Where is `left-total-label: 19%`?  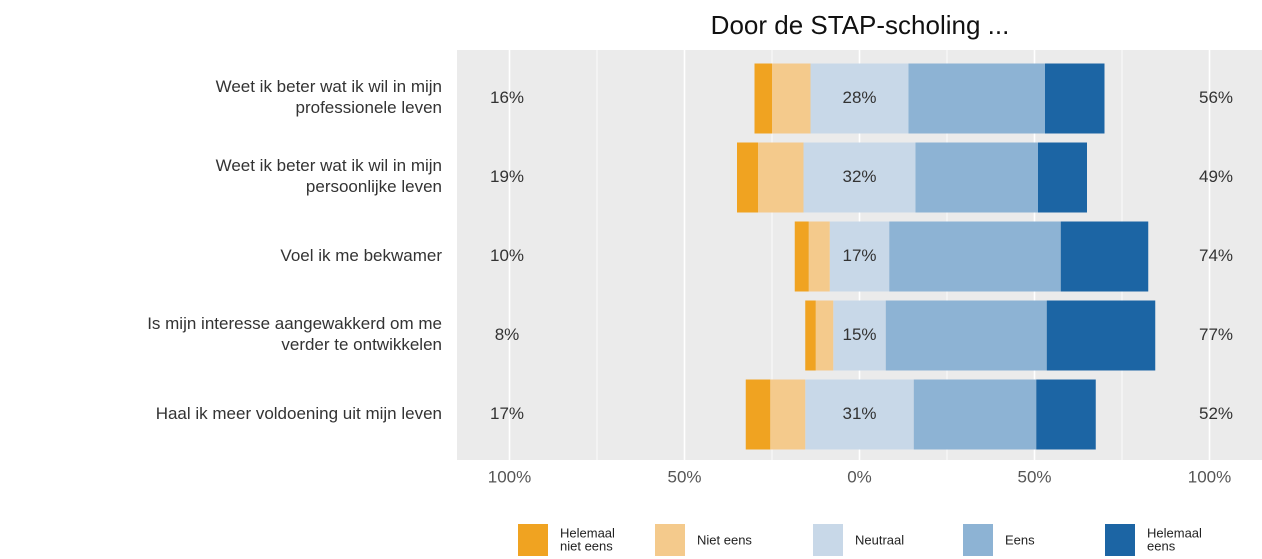
left-total-label: 19% is located at coordinates (507, 176).